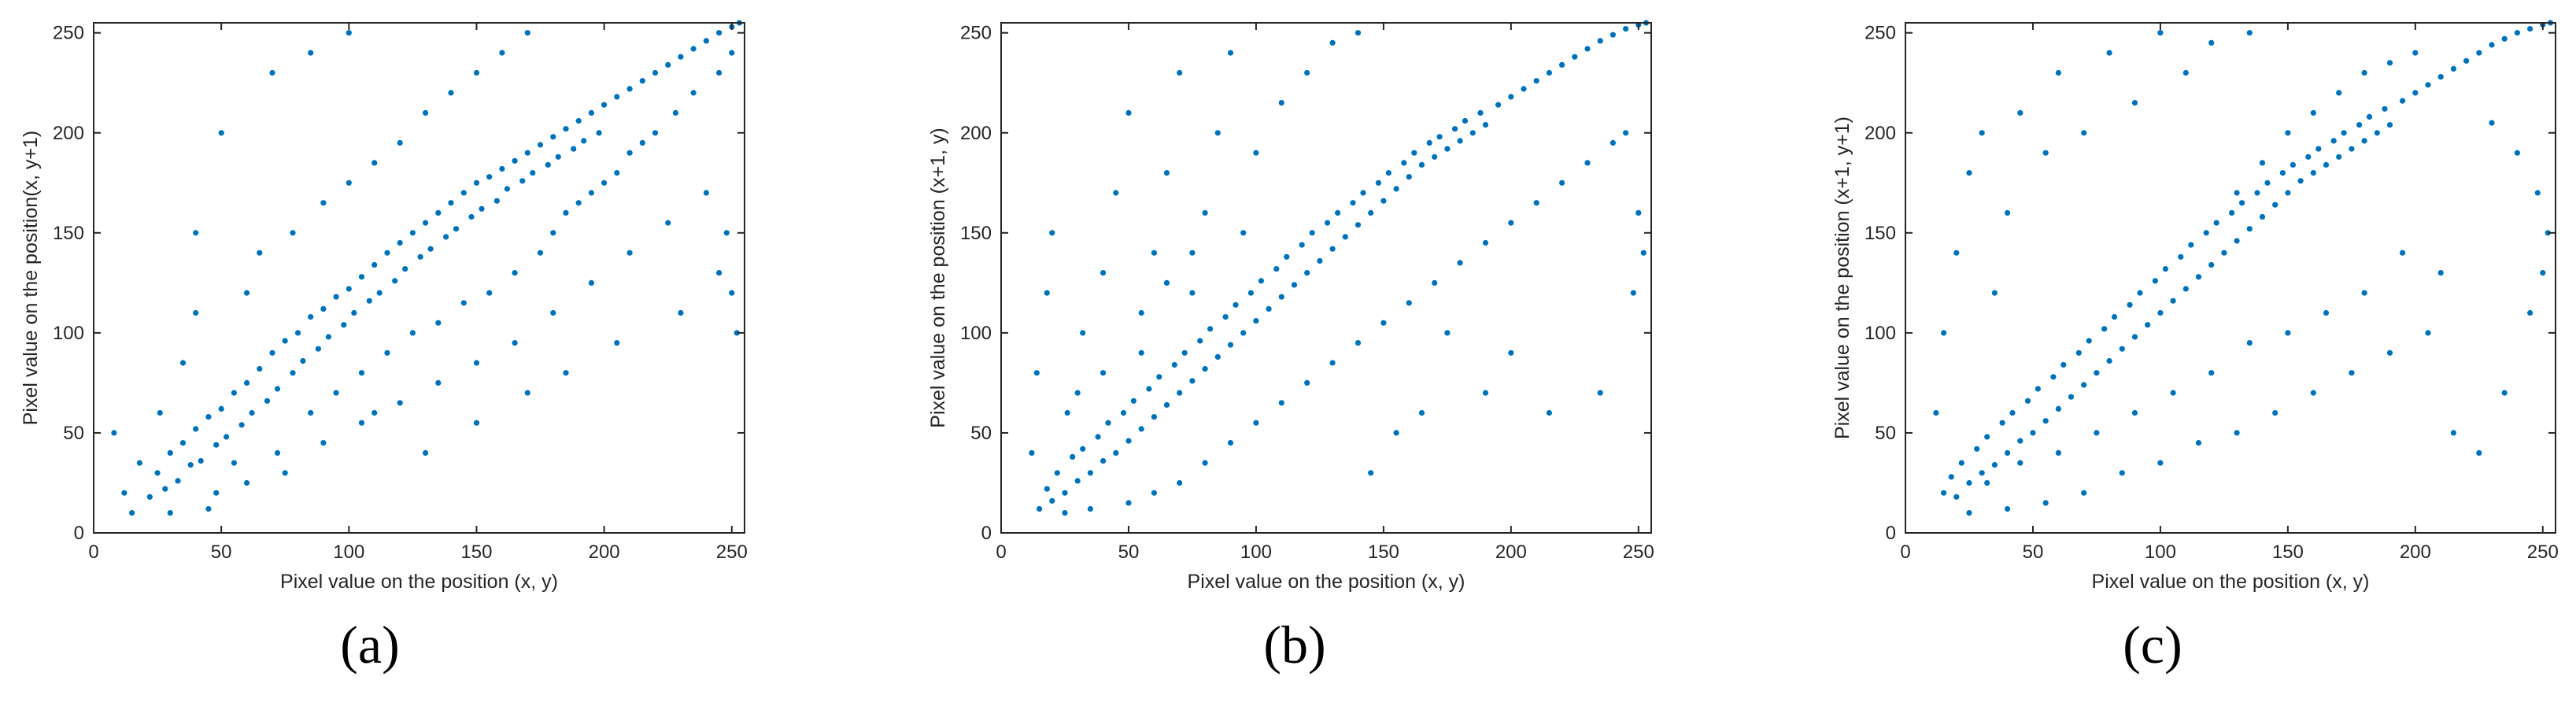 The width and height of the screenshot is (2576, 710). Describe the element at coordinates (2415, 552) in the screenshot. I see `x-tick-label: 200` at that location.